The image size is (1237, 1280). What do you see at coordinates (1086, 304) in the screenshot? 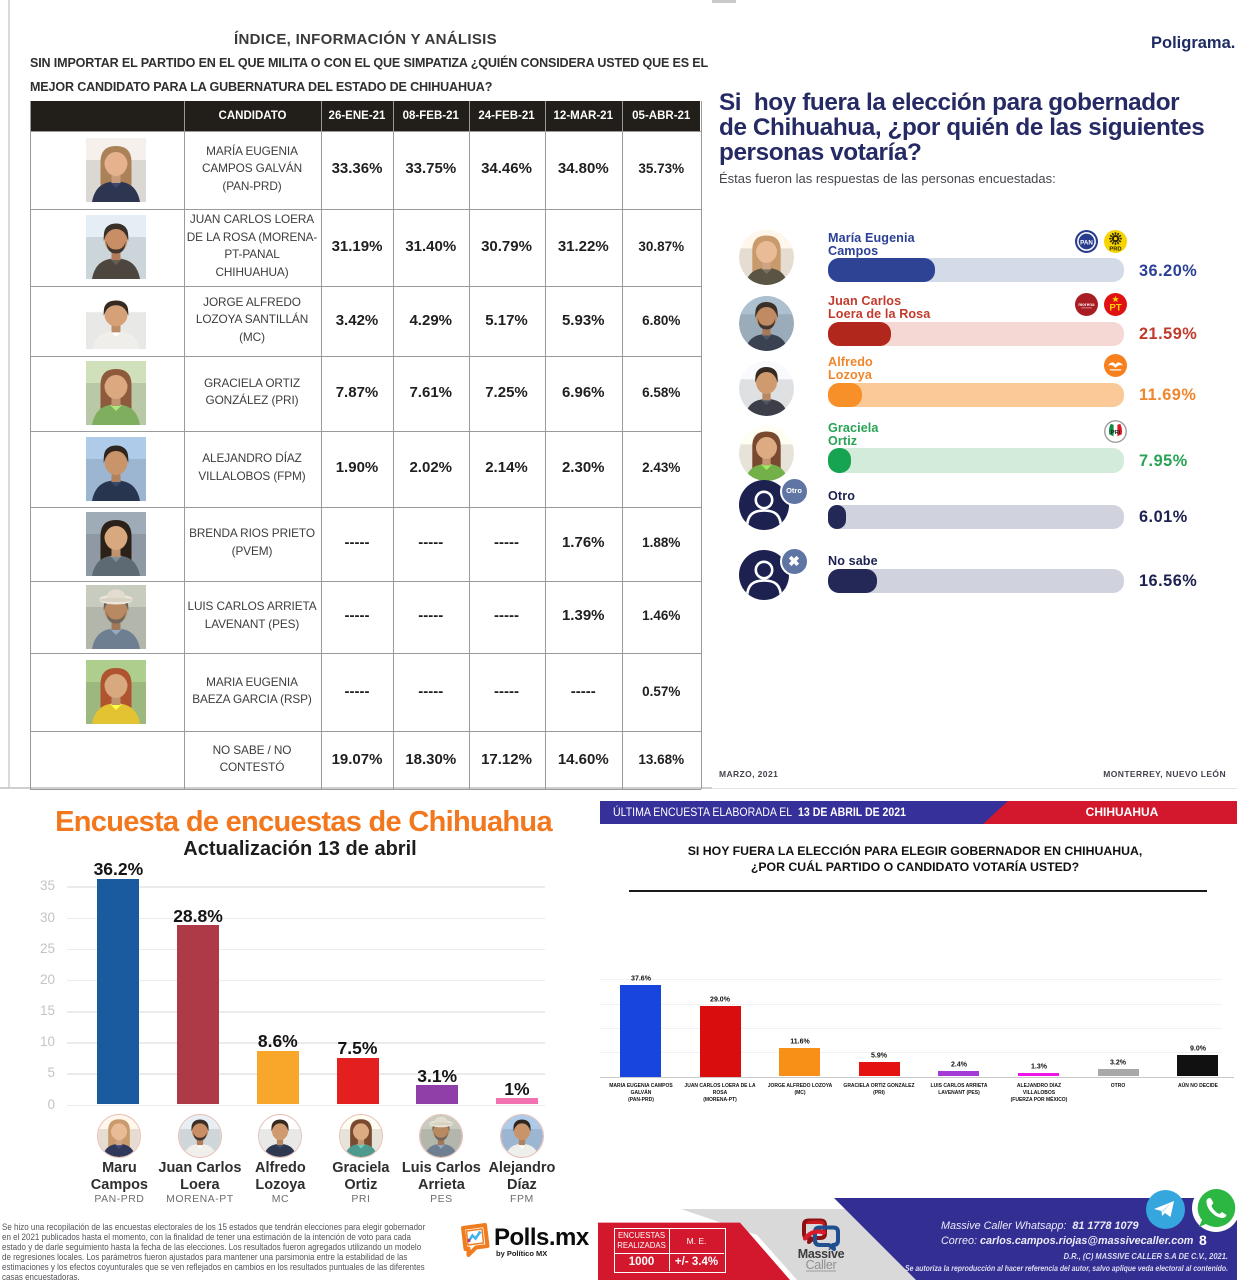
I see `svg-text: morena` at bounding box center [1086, 304].